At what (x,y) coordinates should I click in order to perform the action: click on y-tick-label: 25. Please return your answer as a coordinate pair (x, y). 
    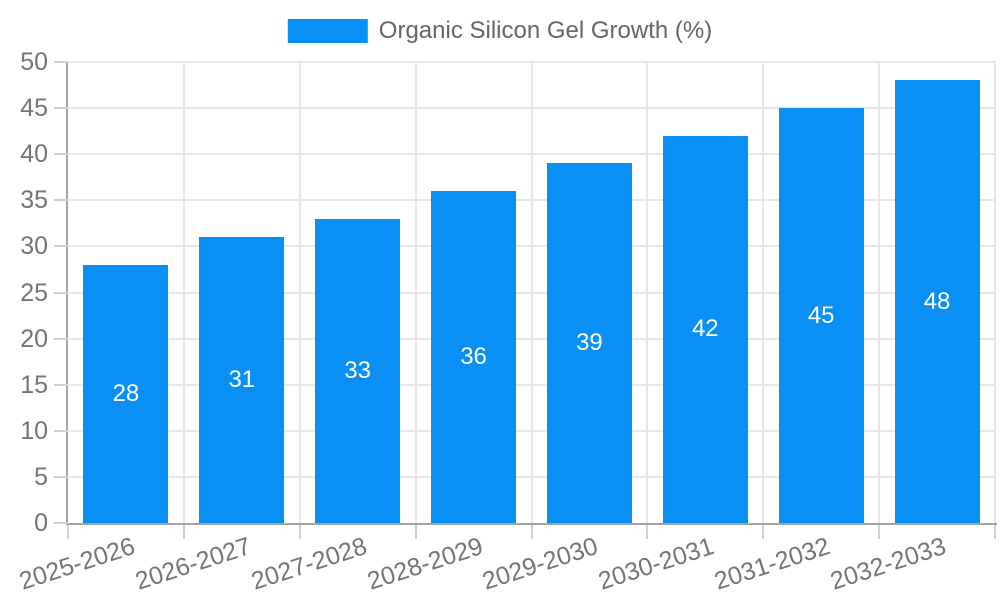
    Looking at the image, I should click on (34, 292).